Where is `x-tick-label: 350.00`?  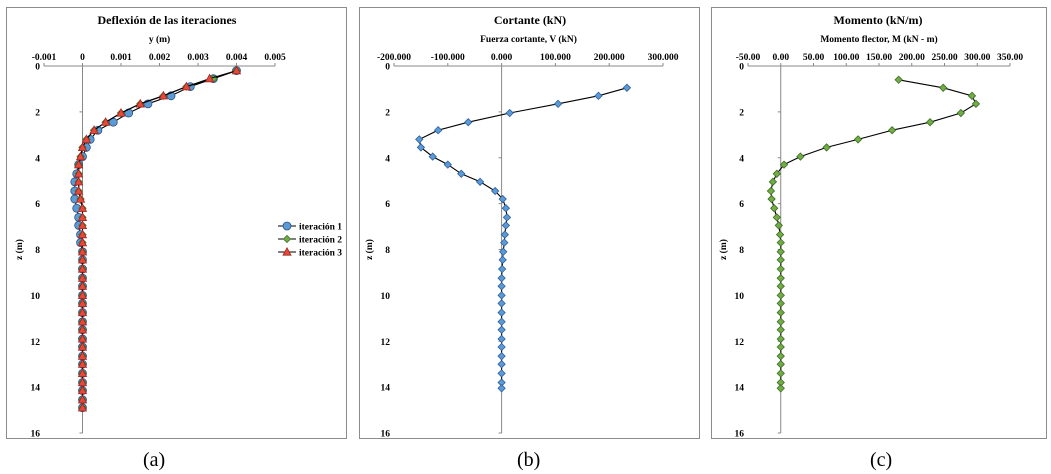 x-tick-label: 350.00 is located at coordinates (1010, 58).